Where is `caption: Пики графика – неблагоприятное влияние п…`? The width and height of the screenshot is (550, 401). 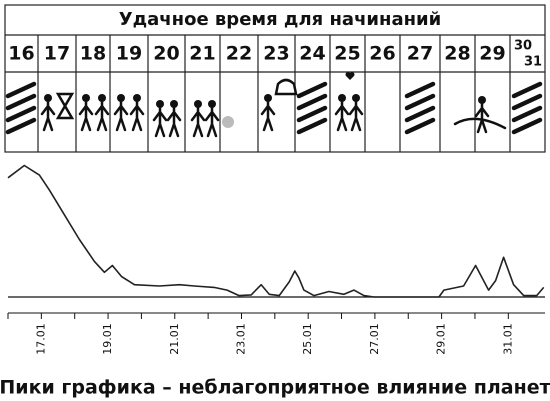
caption: Пики графика – неблагоприятное влияние п… is located at coordinates (275, 388).